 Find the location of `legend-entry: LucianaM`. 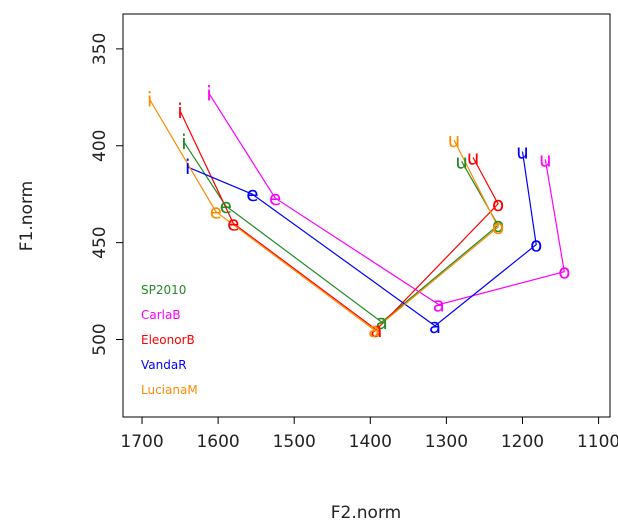

legend-entry: LucianaM is located at coordinates (169, 390).